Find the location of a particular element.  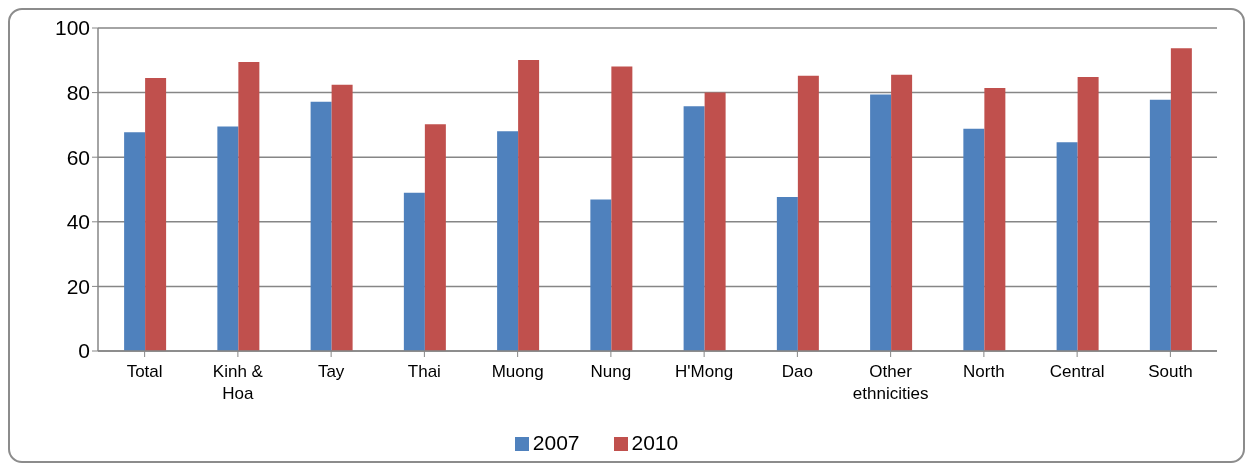

x-tick-label: H'Mong is located at coordinates (704, 371).